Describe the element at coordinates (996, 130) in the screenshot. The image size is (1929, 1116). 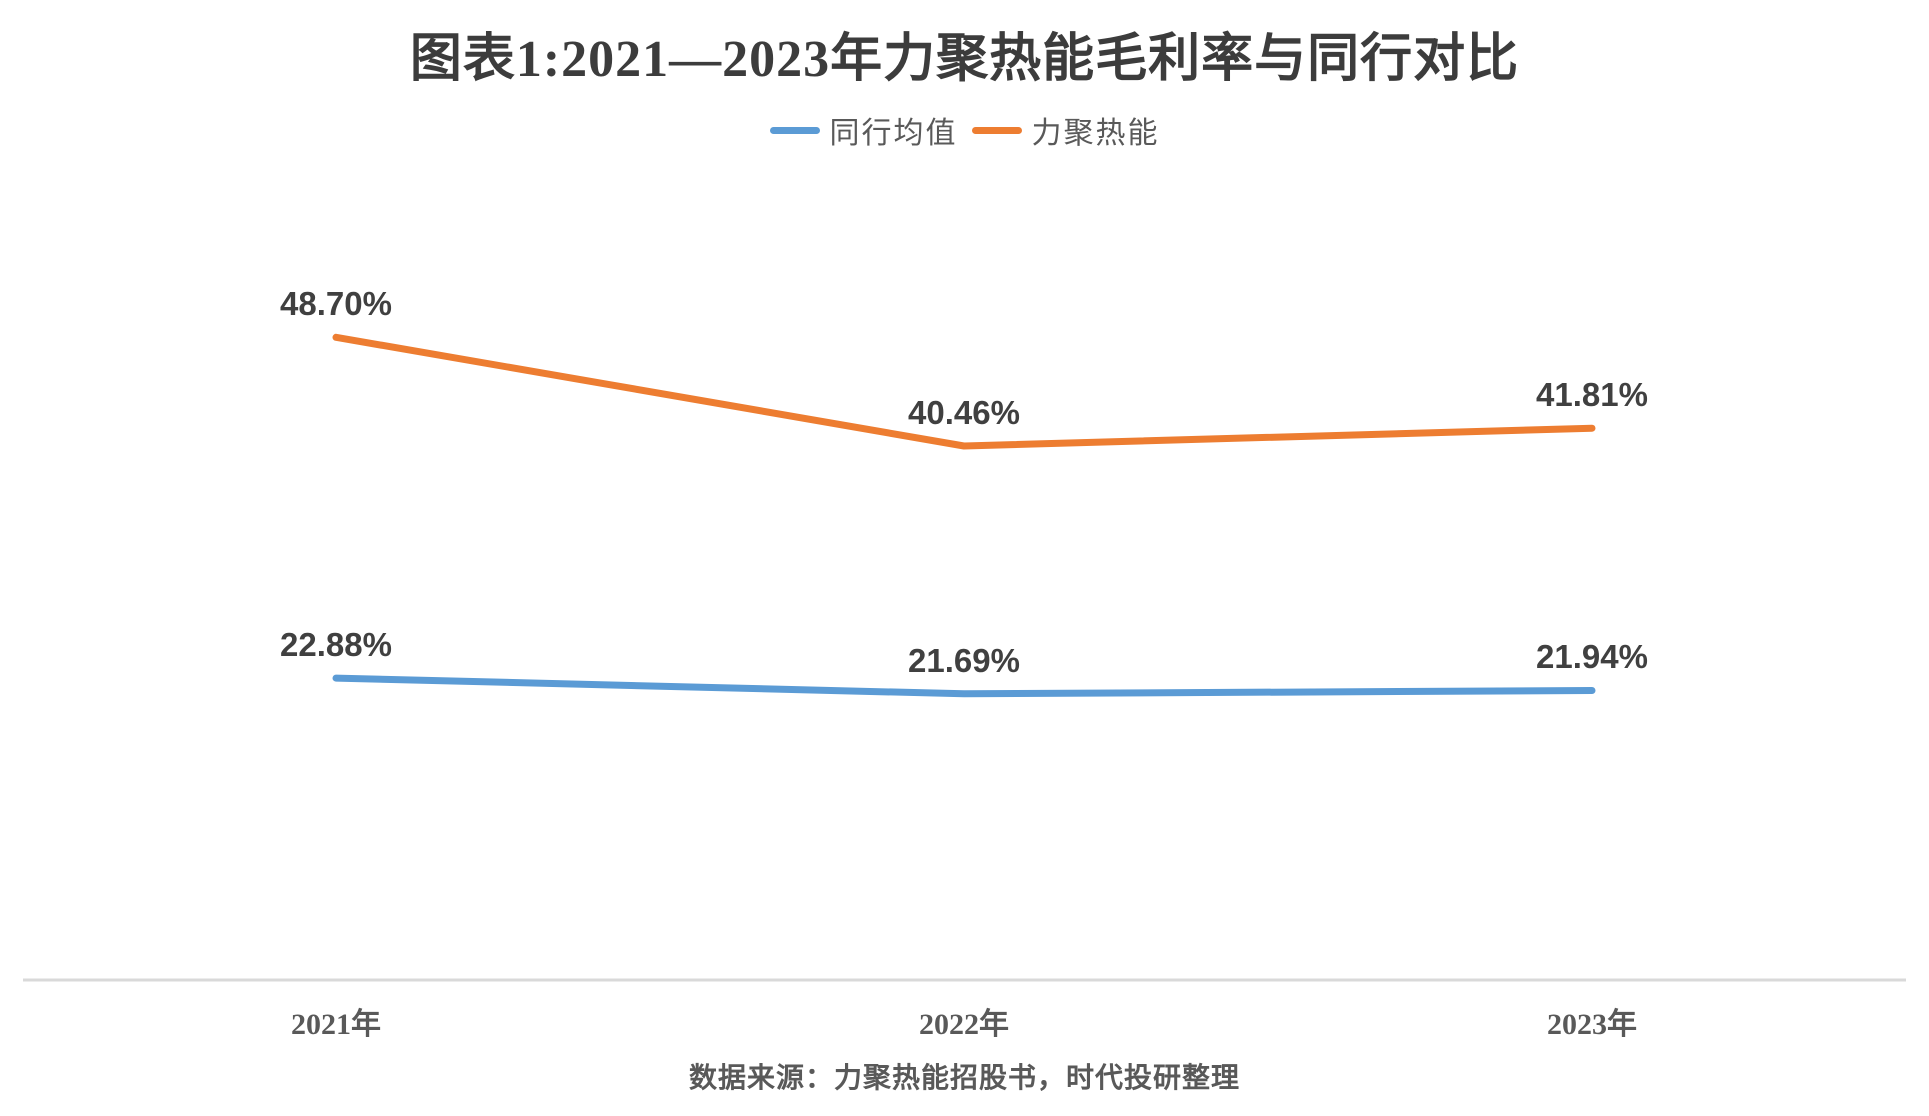
I see `liju-thermal-line-marker-icon` at that location.